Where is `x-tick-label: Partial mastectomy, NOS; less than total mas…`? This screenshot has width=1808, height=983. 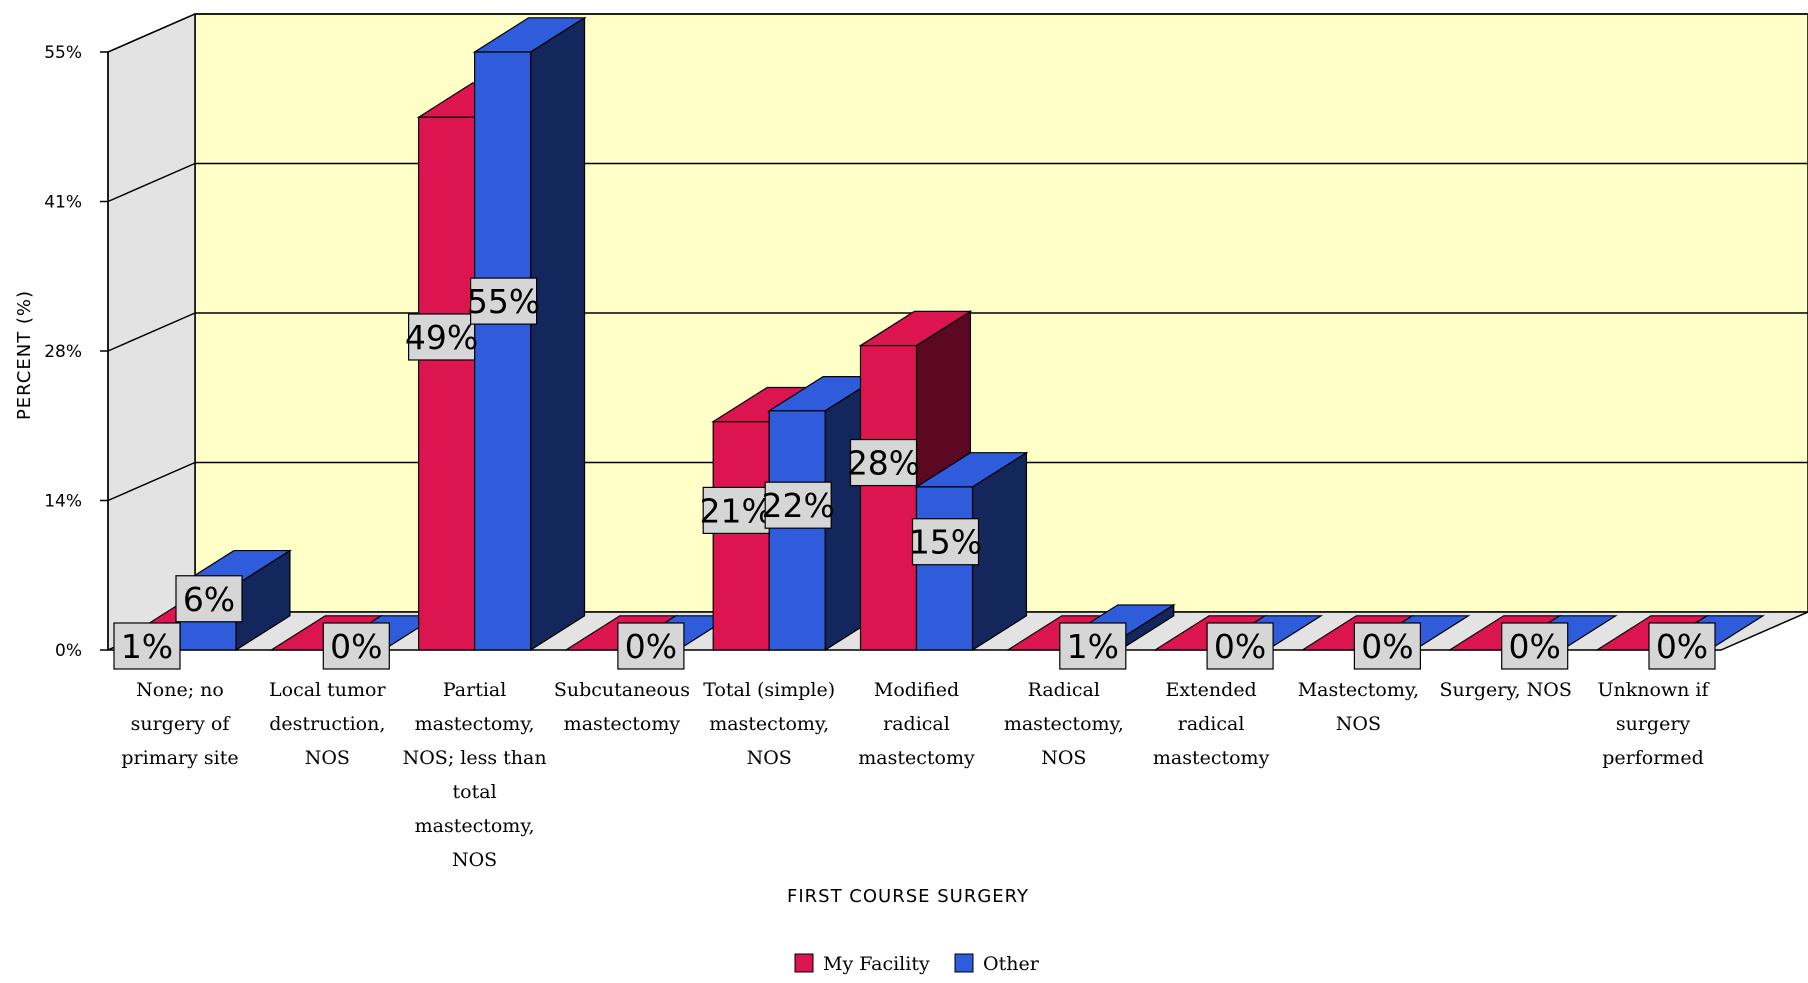
x-tick-label: Partial mastectomy, NOS; less than total mas… is located at coordinates (475, 775).